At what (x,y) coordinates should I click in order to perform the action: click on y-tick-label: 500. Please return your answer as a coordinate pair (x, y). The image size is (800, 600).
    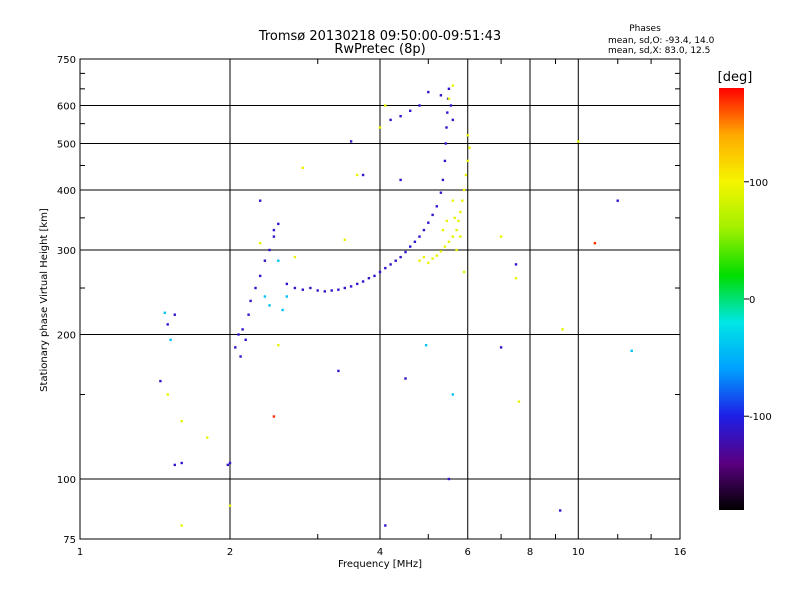
    Looking at the image, I should click on (66, 145).